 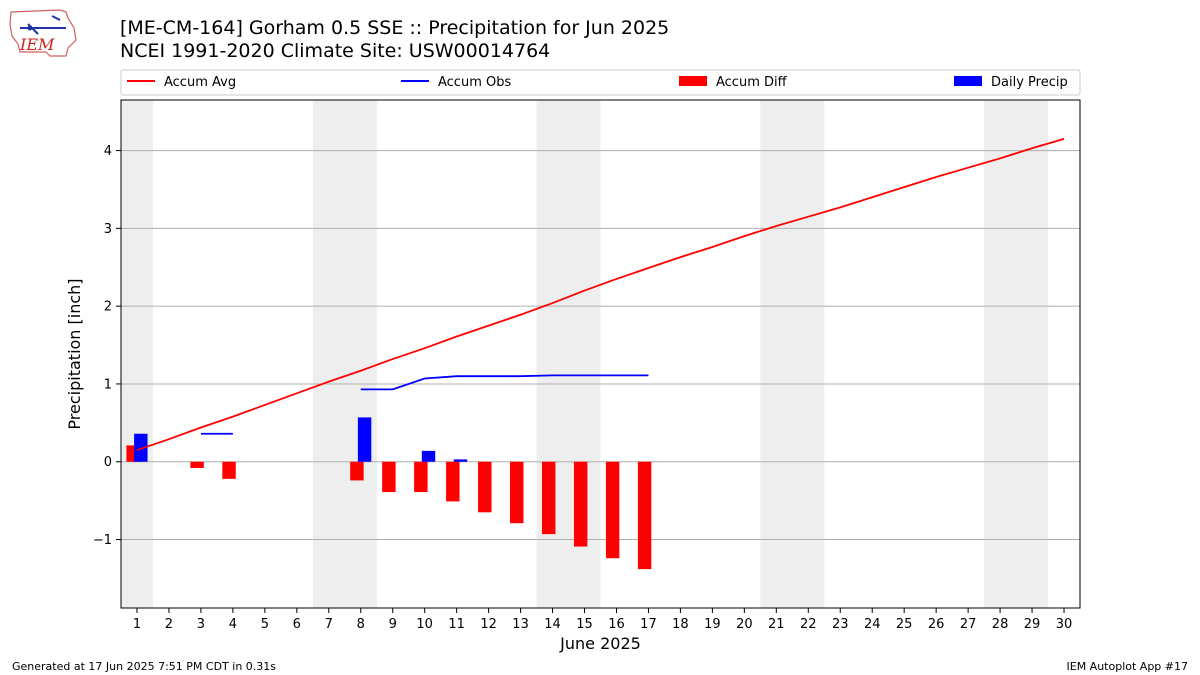 I want to click on x-tick-label: 21, so click(x=776, y=624).